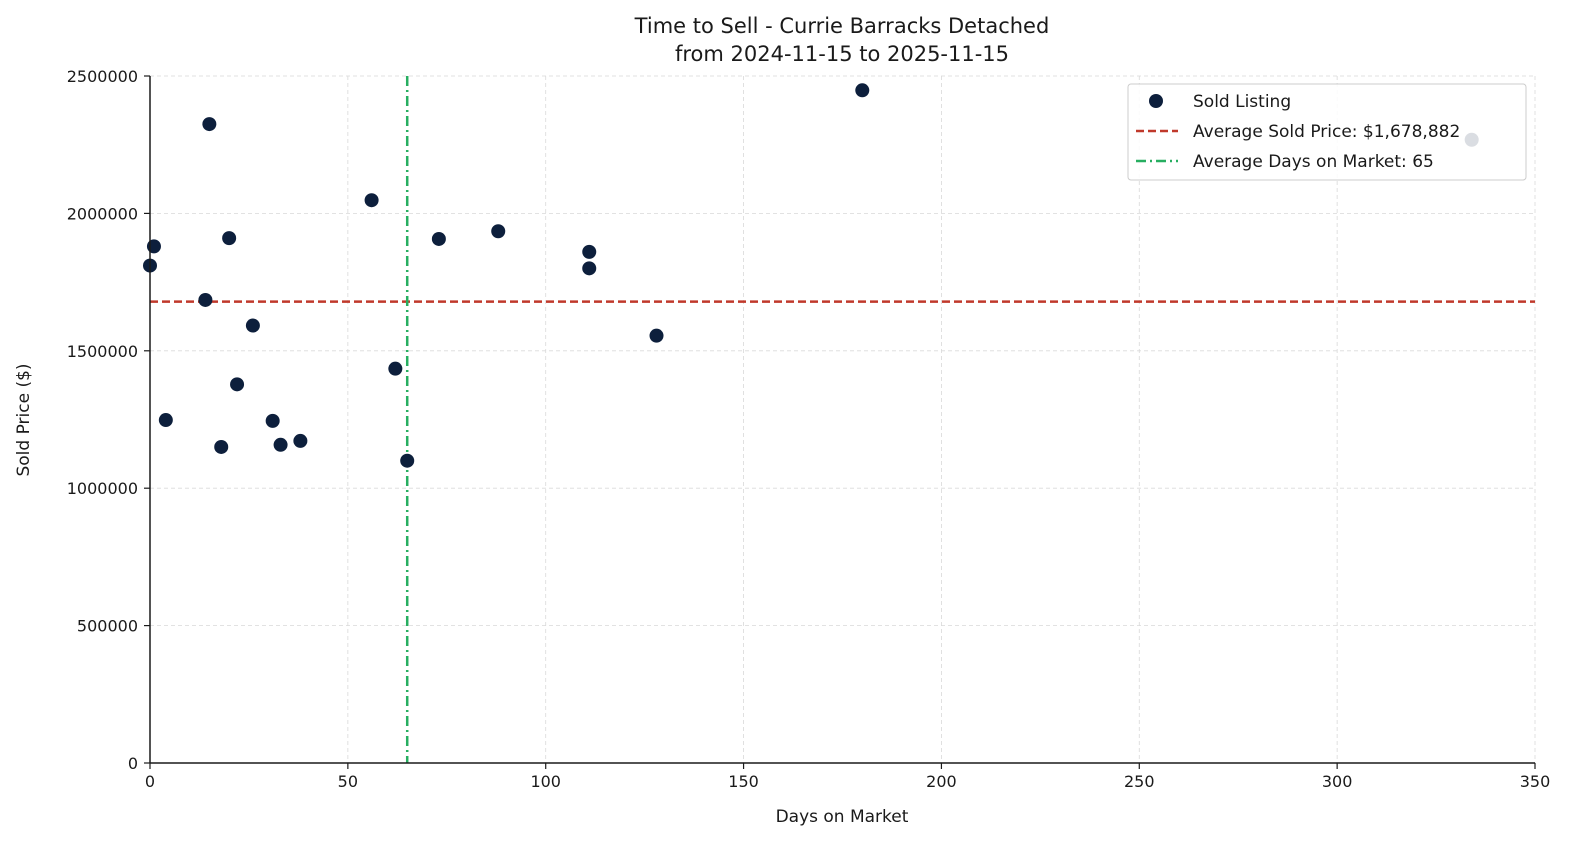  What do you see at coordinates (842, 26) in the screenshot?
I see `chart-title-line-1: Time to Sell - Currie Barracks Detached` at bounding box center [842, 26].